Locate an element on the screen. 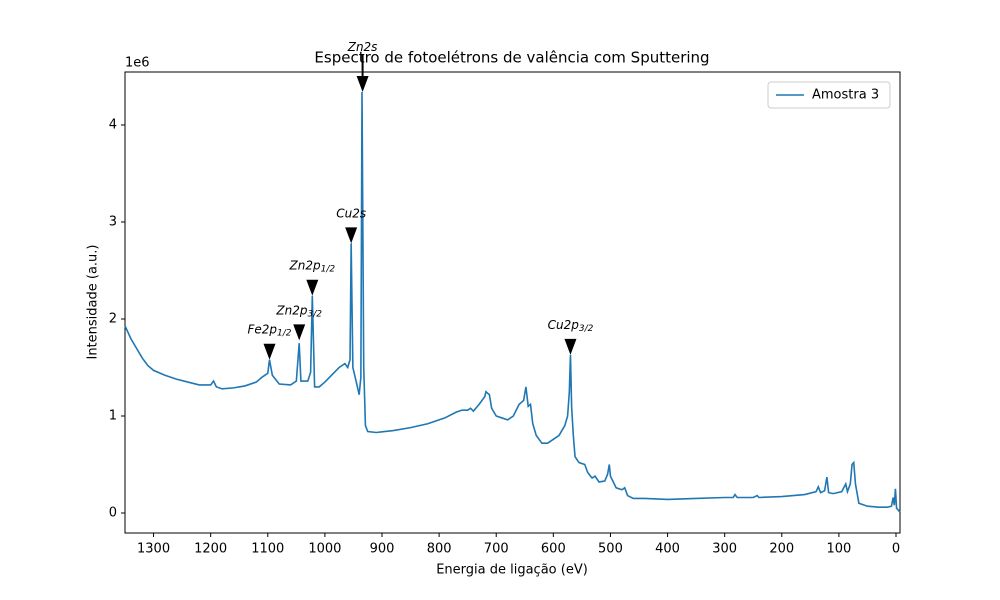 The image size is (1000, 600). annotation-label: Zn2s is located at coordinates (362, 46).